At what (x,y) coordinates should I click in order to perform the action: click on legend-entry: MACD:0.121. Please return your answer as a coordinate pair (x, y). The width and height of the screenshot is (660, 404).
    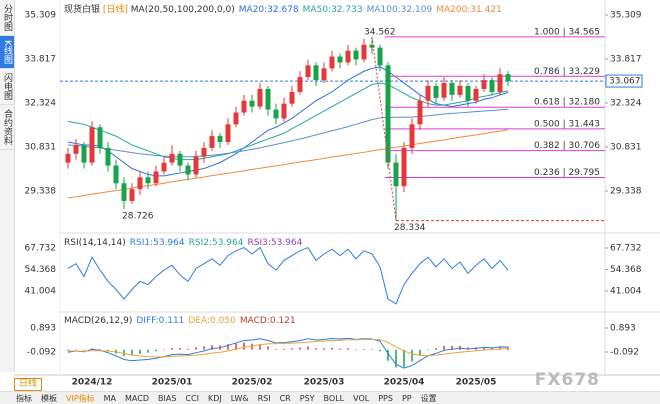
    Looking at the image, I should click on (268, 321).